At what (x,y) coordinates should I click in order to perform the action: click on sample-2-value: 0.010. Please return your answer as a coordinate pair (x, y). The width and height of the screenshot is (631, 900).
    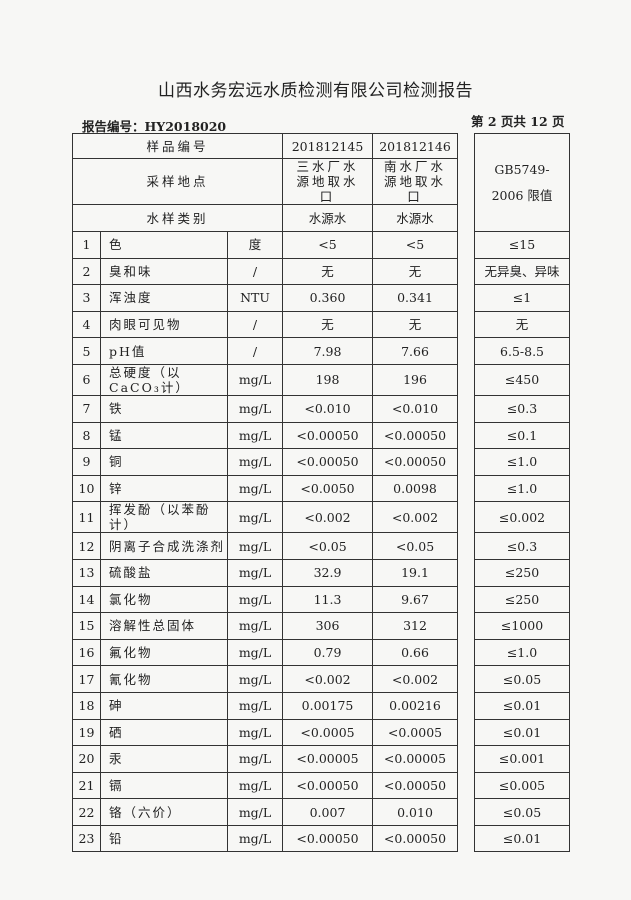
    Looking at the image, I should click on (415, 812).